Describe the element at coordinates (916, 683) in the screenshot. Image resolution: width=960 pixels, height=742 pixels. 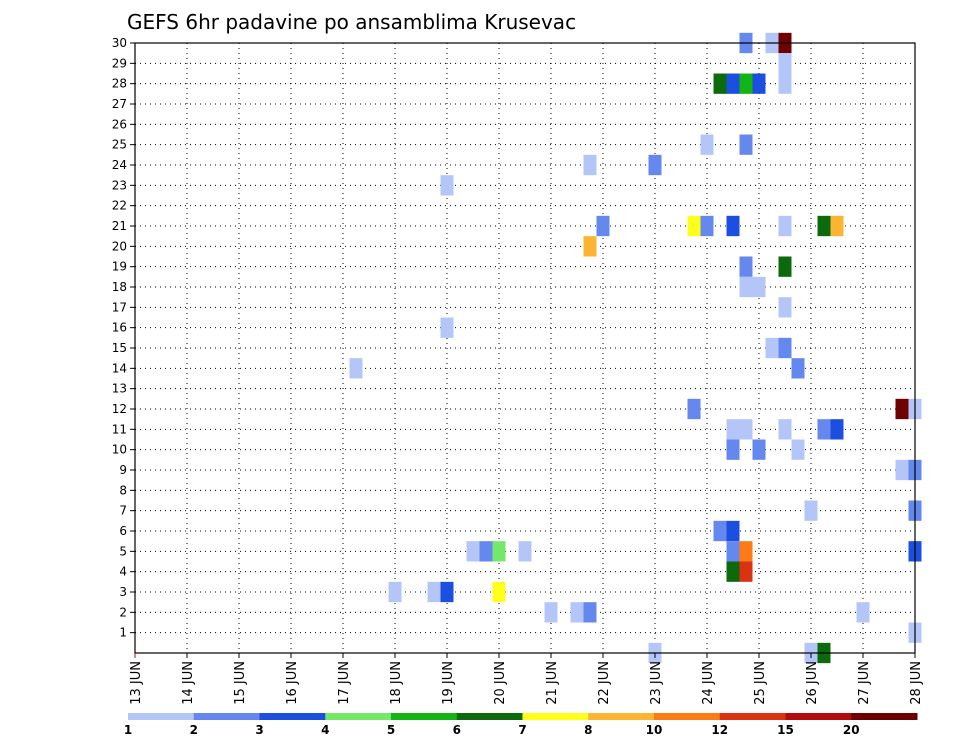
I see `x-tick-label: 28 JUN` at that location.